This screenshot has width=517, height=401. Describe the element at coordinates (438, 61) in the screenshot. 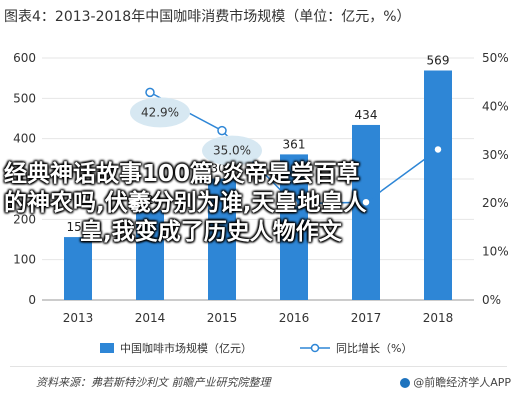

I see `bar-data-label: 569` at that location.